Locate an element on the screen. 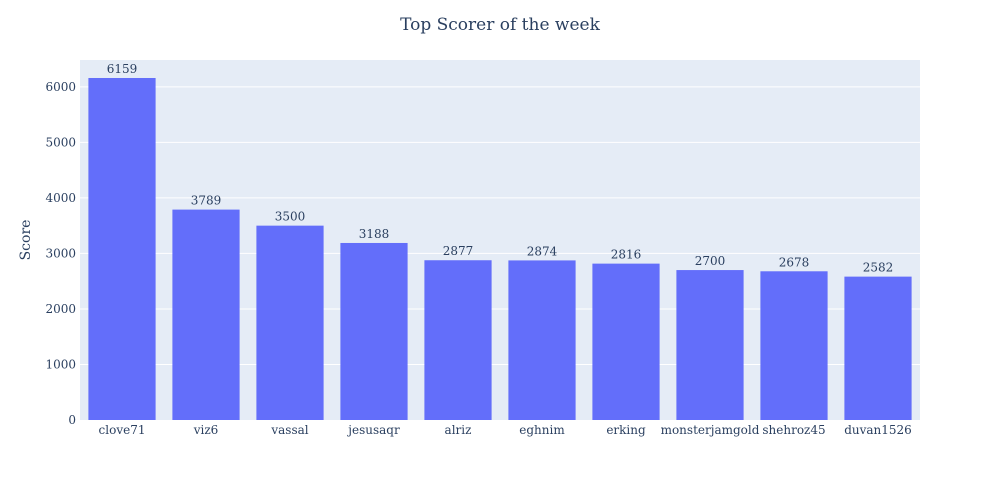 This screenshot has width=1000, height=500. bar-erking is located at coordinates (626, 341).